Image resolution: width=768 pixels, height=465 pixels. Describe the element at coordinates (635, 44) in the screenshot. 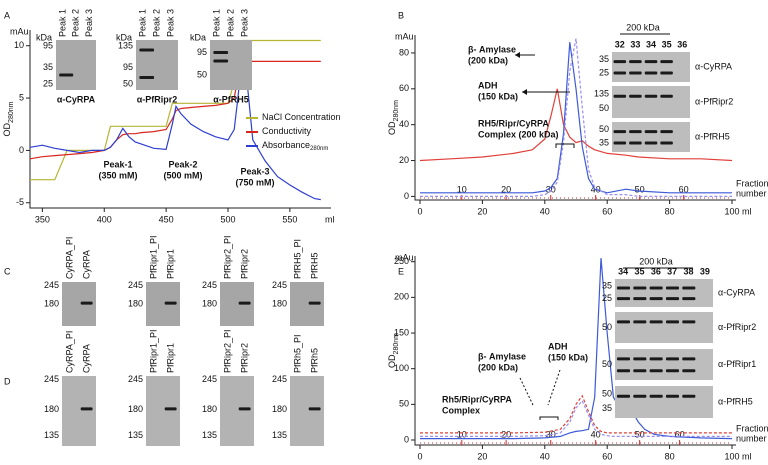

I see `lane-label: 33` at that location.